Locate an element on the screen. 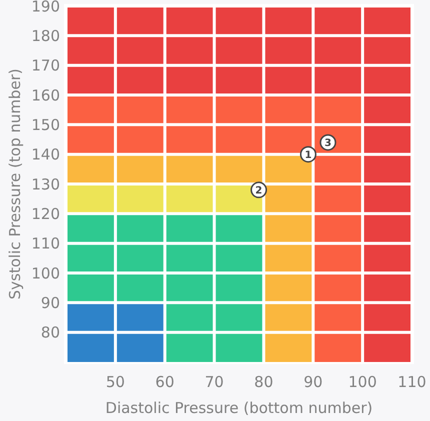  y-tick-label: 90 is located at coordinates (50, 303).